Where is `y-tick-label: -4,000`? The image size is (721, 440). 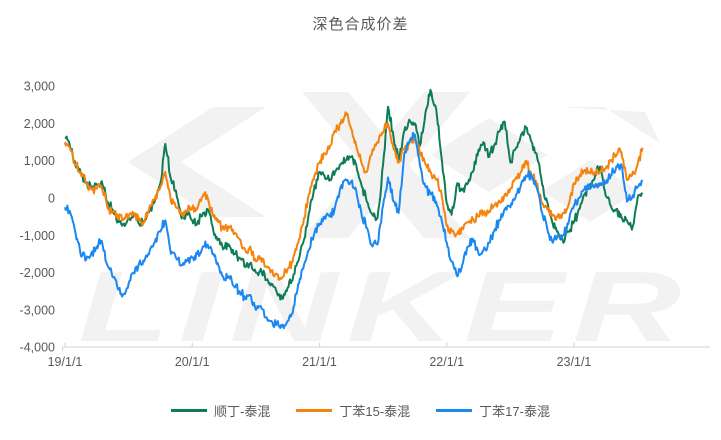 y-tick-label: -4,000 is located at coordinates (37, 348).